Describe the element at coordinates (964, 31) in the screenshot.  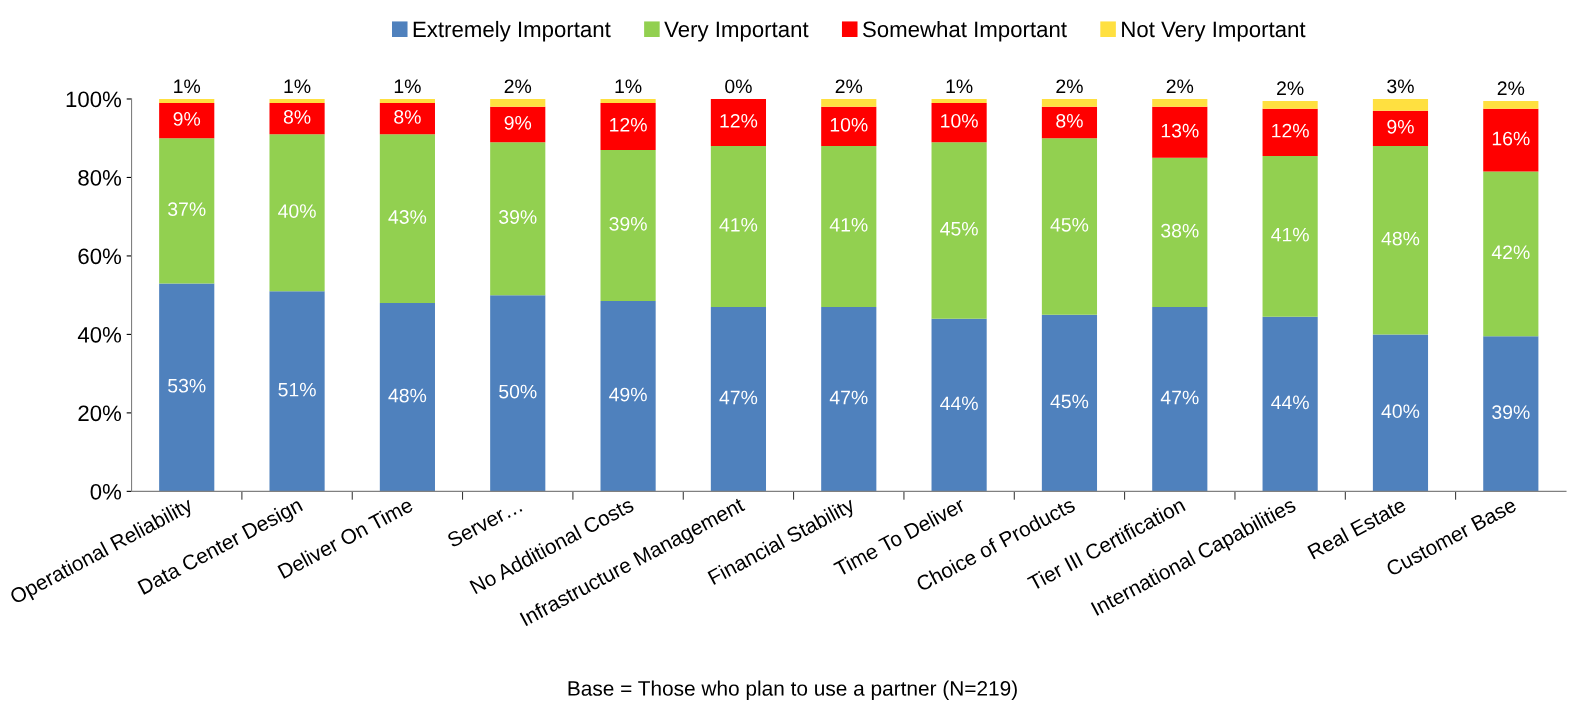
I see `legend-label: Somewhat Important` at that location.